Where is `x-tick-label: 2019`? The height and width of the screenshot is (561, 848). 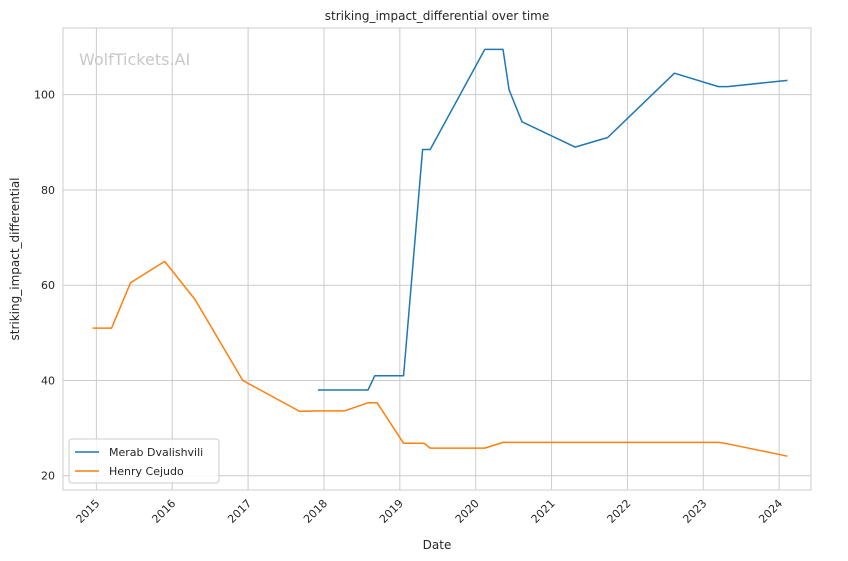
x-tick-label: 2019 is located at coordinates (391, 511).